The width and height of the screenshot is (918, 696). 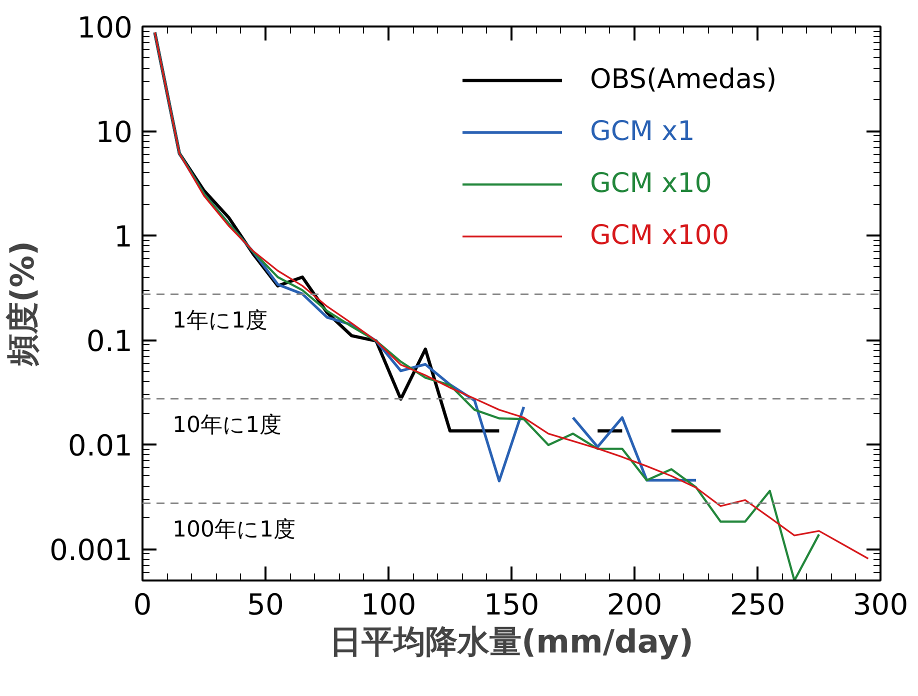 I want to click on annotation: 10年に1度, so click(x=227, y=425).